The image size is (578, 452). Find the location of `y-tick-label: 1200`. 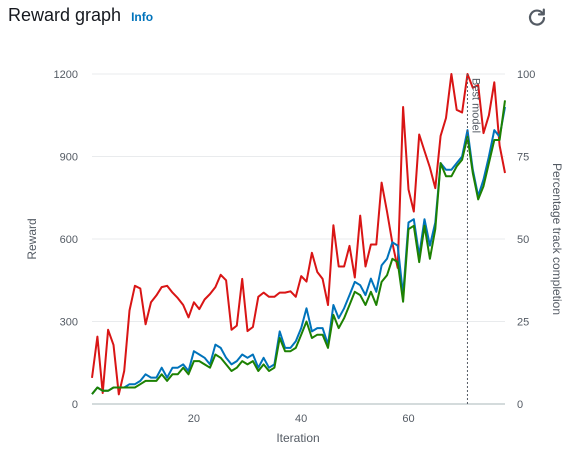

y-tick-label: 1200 is located at coordinates (66, 75).